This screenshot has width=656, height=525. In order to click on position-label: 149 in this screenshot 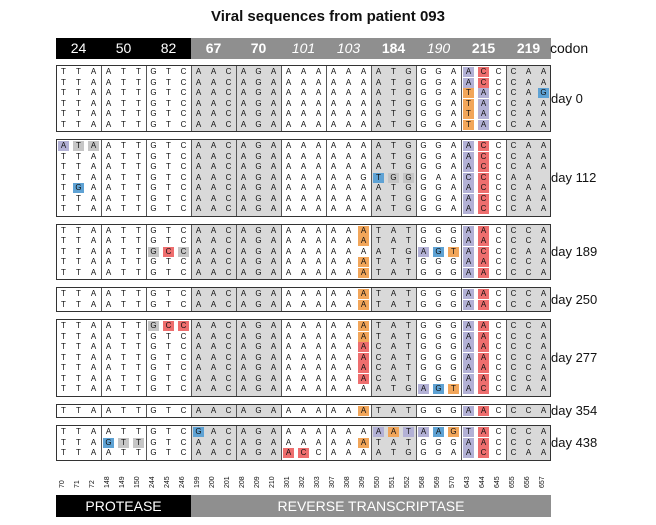, I will do `click(122, 482)`.